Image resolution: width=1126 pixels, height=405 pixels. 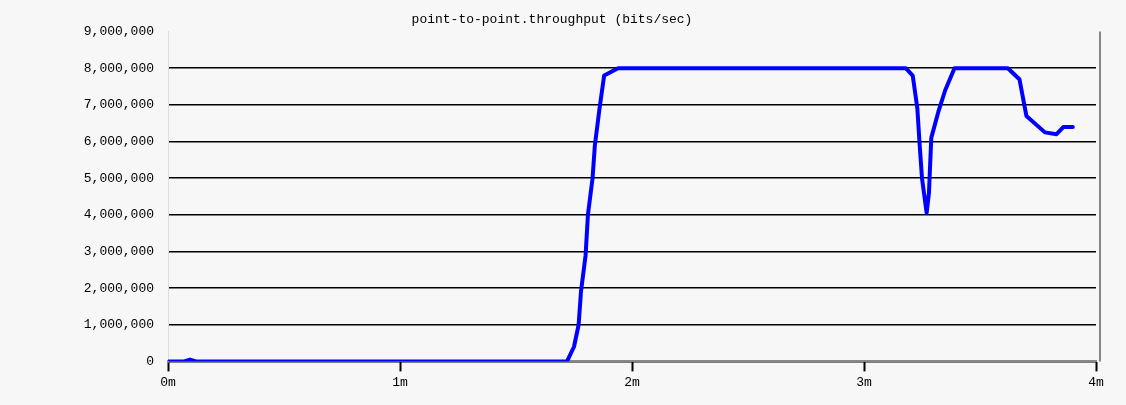 I want to click on y-tick-label: 9,000,000, so click(x=118, y=32).